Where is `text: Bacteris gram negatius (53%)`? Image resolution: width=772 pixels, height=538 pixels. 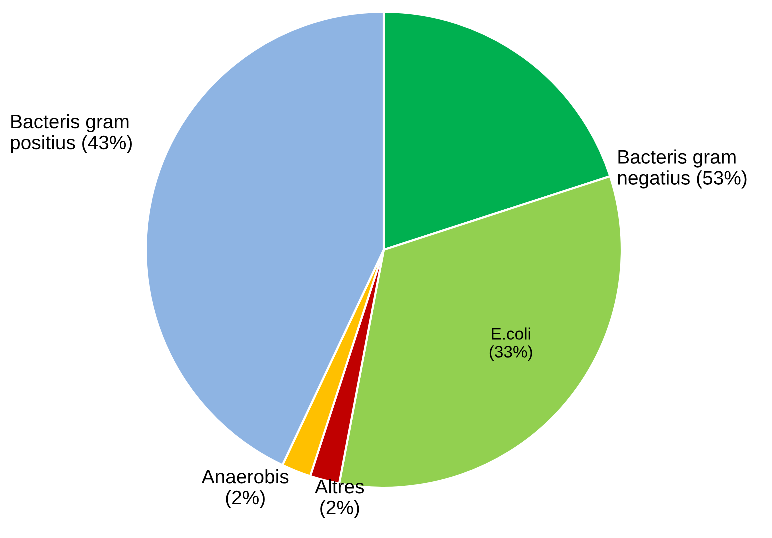 text: Bacteris gram negatius (53%) is located at coordinates (682, 169).